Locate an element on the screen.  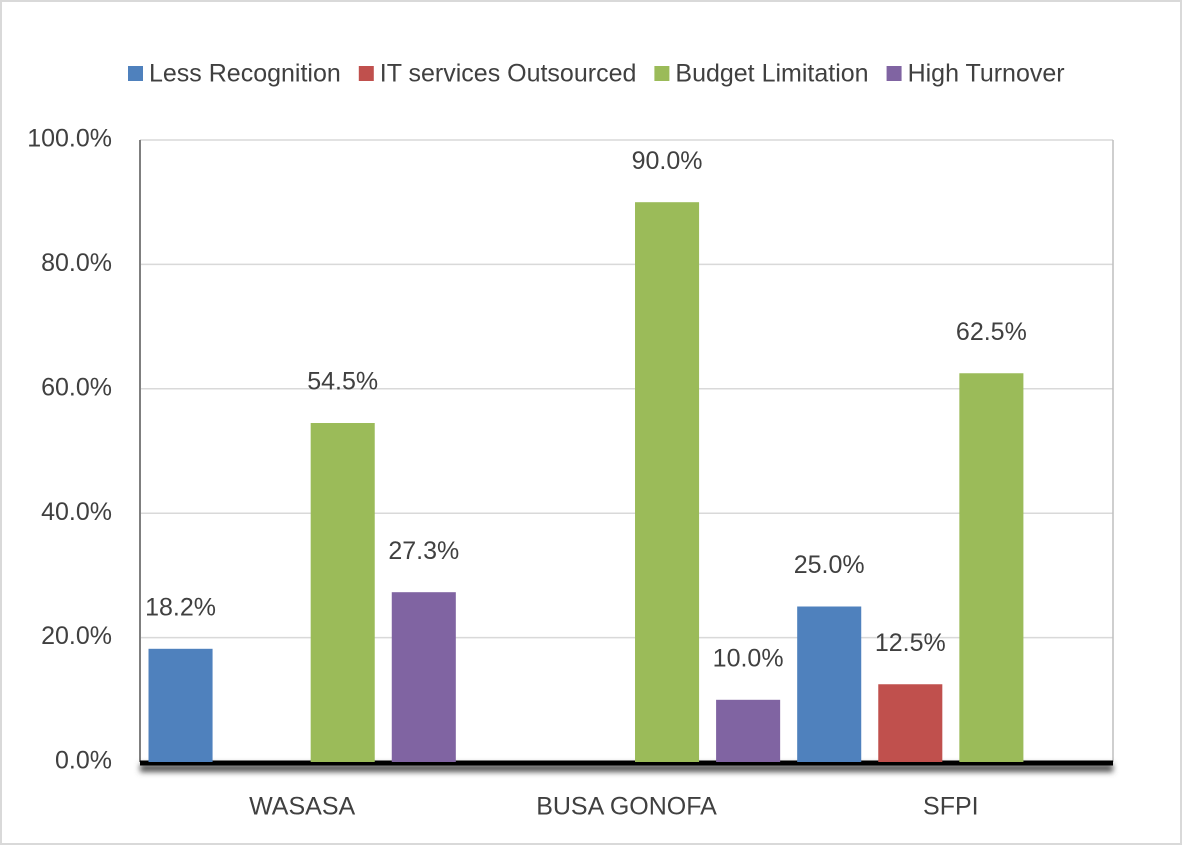
y-tick-label: 40.0% is located at coordinates (76, 512).